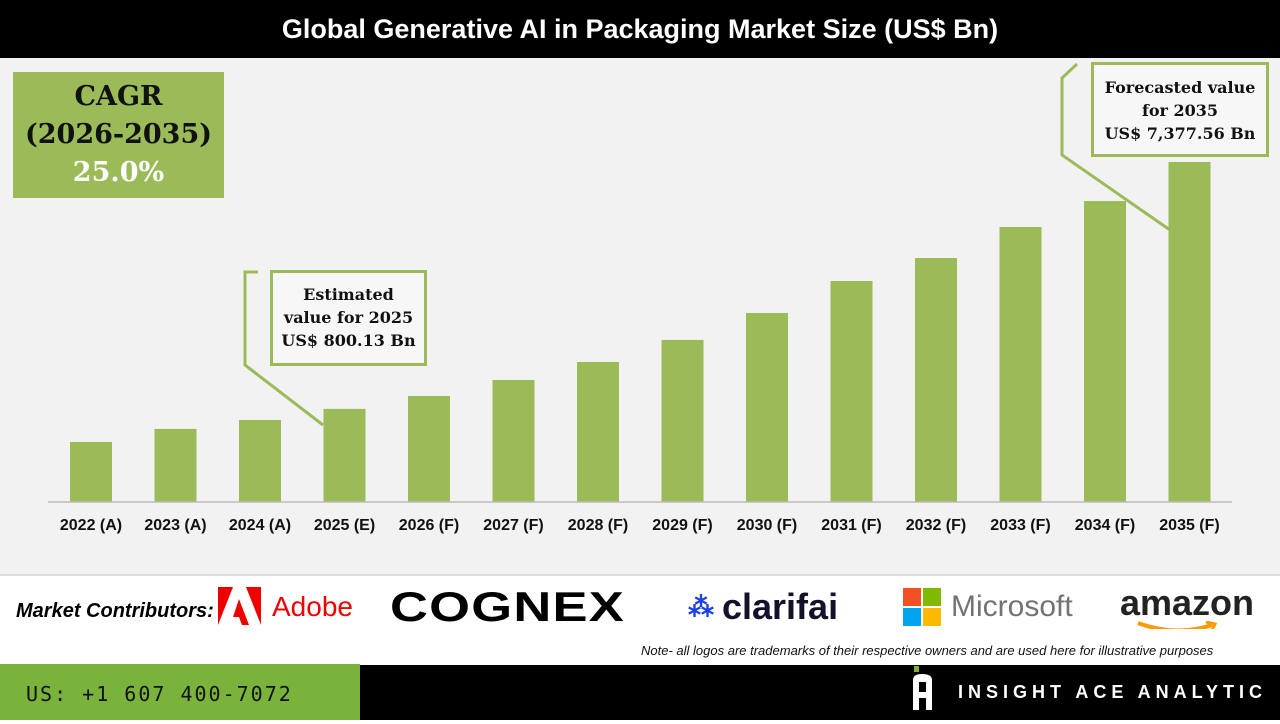  Describe the element at coordinates (1012, 606) in the screenshot. I see `microsoft-text: Microsoft` at that location.